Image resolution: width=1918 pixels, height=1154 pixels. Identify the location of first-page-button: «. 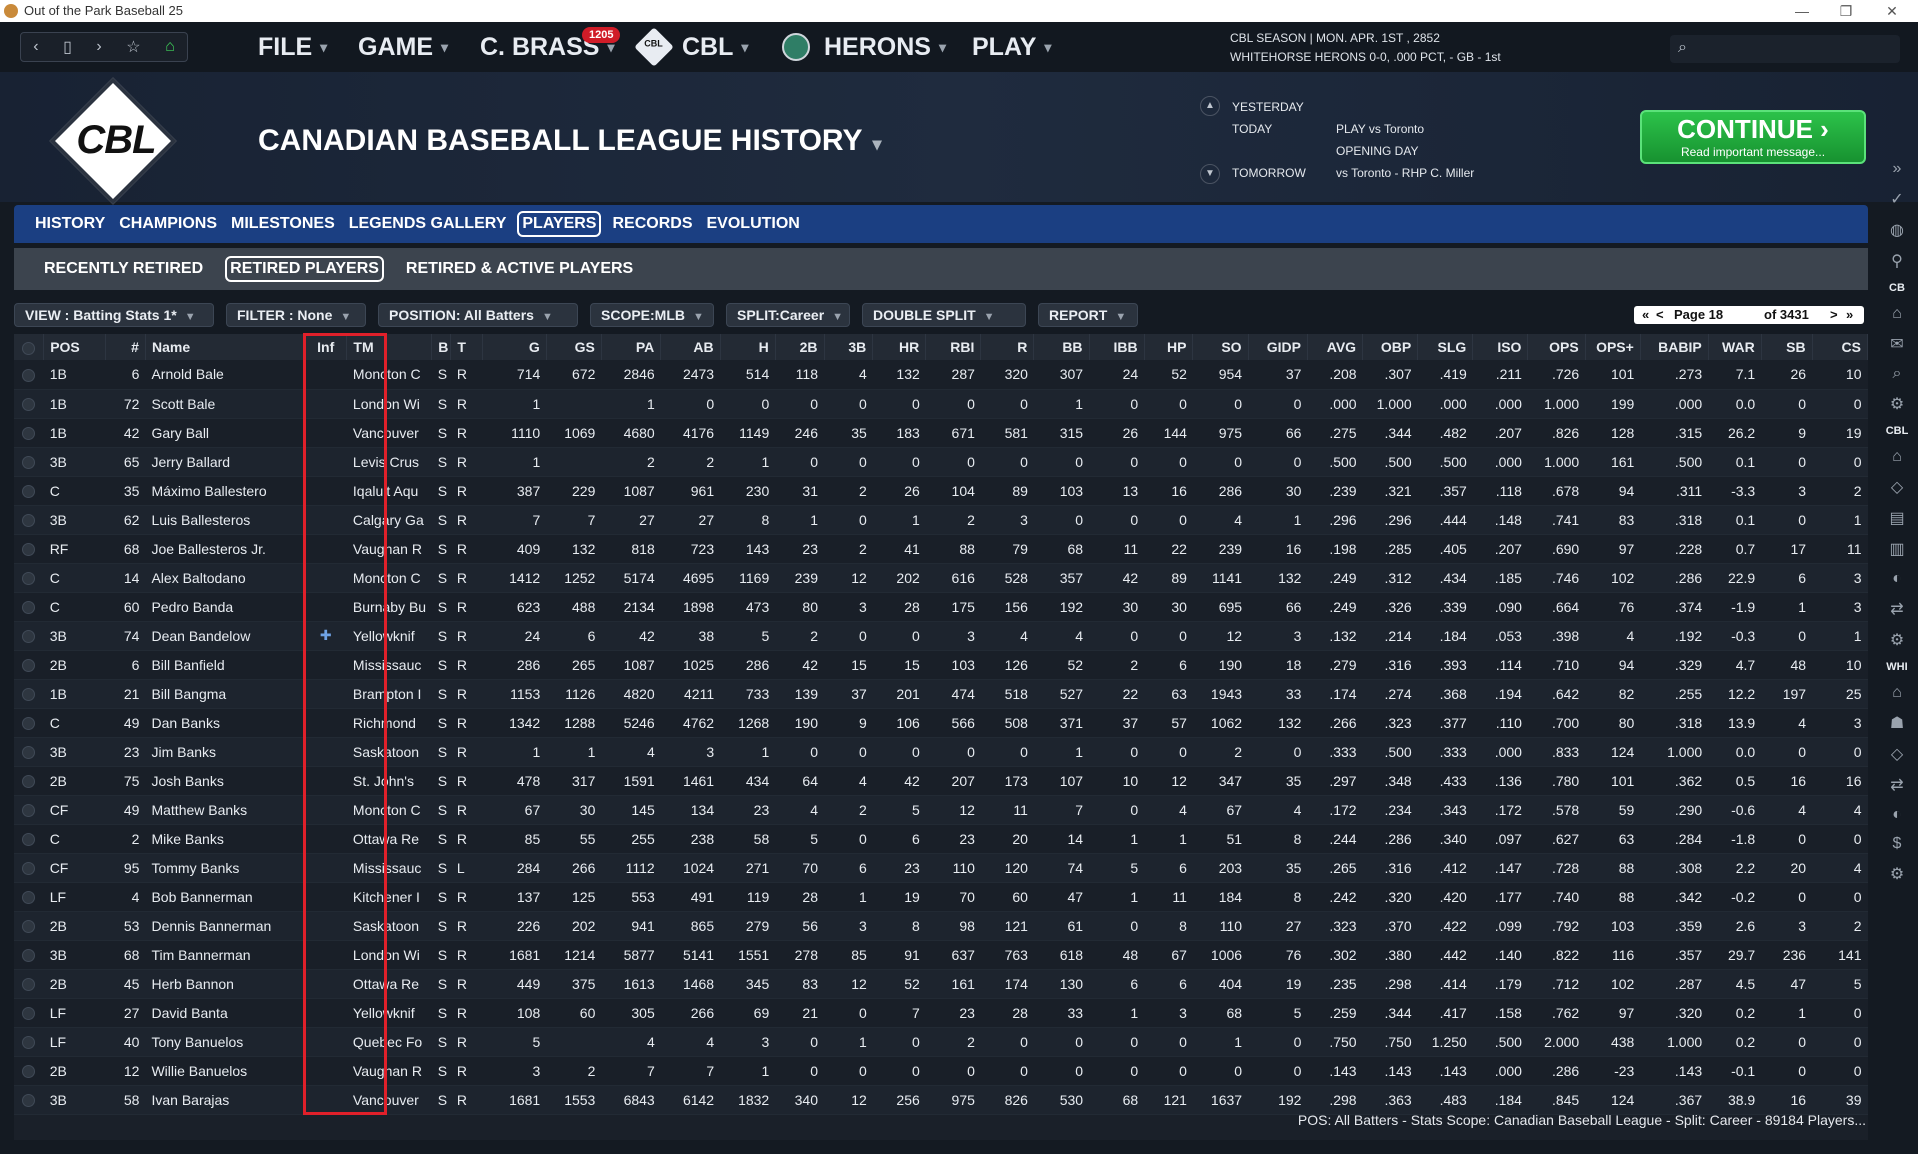
(1646, 314).